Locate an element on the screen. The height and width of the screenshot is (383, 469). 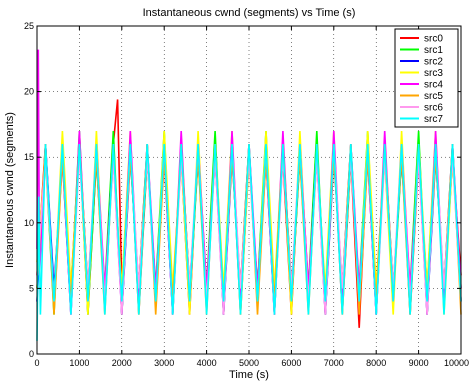
legend-box is located at coordinates (426, 78).